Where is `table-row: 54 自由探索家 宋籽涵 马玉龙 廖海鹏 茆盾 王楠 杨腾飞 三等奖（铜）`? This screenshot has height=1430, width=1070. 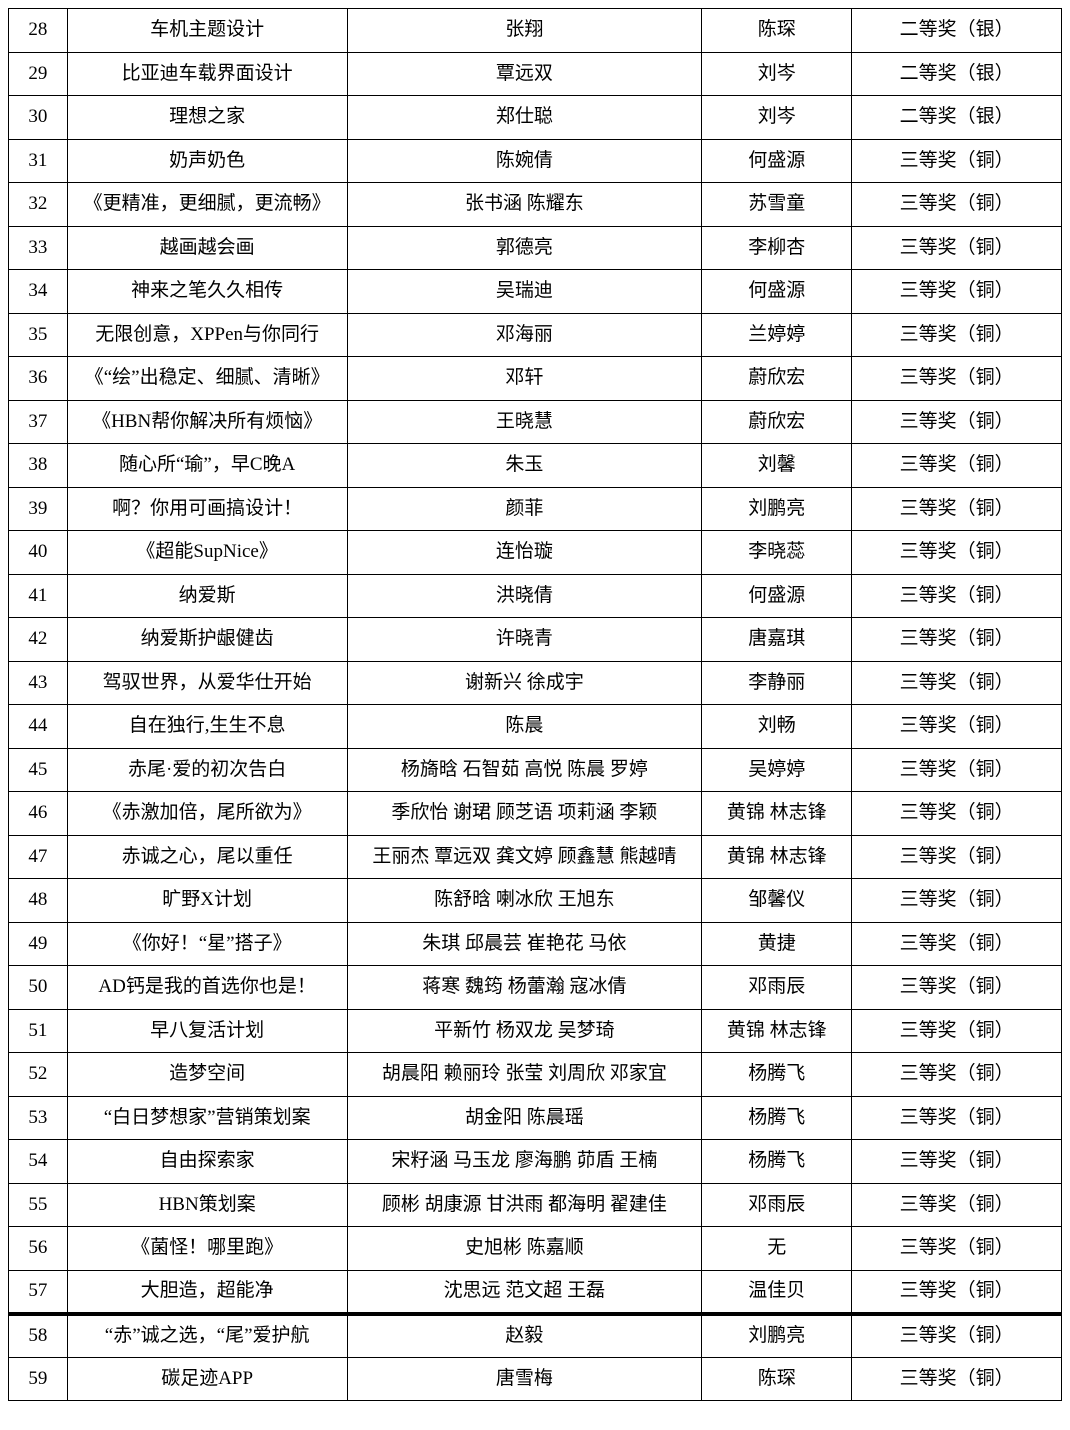 table-row: 54 自由探索家 宋籽涵 马玉龙 廖海鹏 茆盾 王楠 杨腾飞 三等奖（铜） is located at coordinates (535, 1161).